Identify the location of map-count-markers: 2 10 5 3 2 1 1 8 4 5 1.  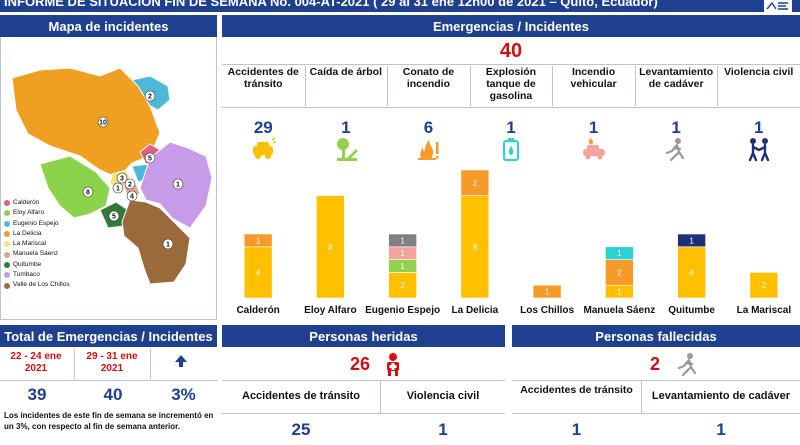
(133, 170).